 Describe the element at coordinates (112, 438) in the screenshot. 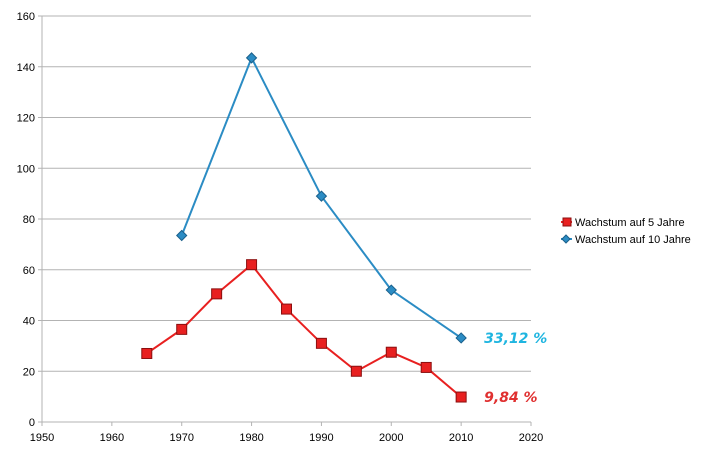

I see `x-tick-label: 1960` at that location.